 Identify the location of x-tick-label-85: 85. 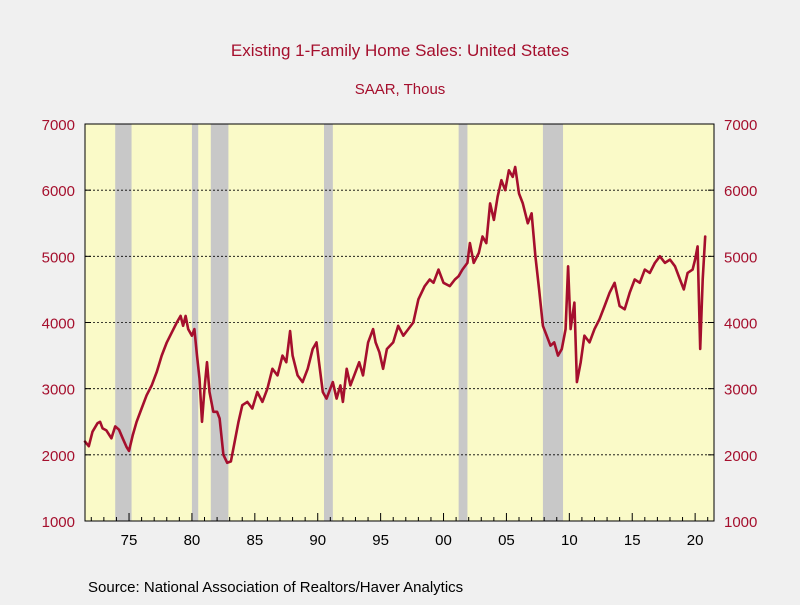
(254, 540).